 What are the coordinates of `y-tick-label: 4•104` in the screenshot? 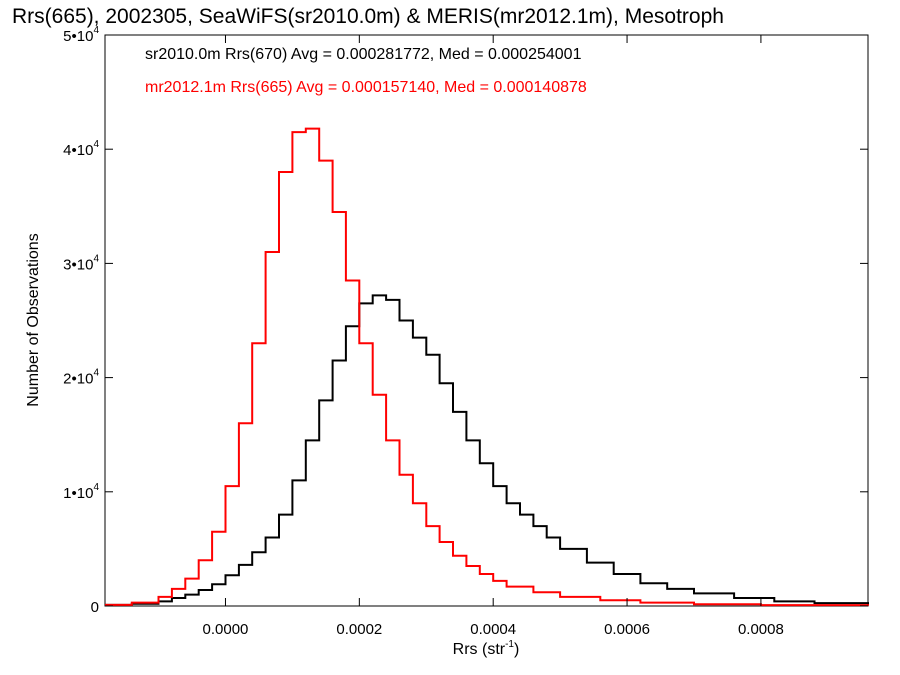 It's located at (81, 149).